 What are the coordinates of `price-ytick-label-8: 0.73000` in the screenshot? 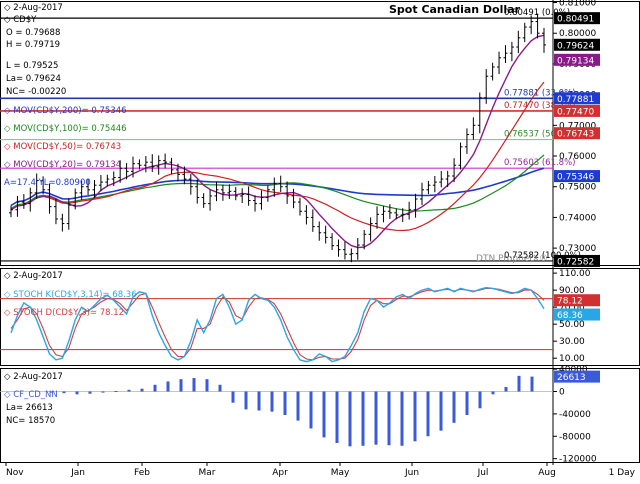 It's located at (577, 249).